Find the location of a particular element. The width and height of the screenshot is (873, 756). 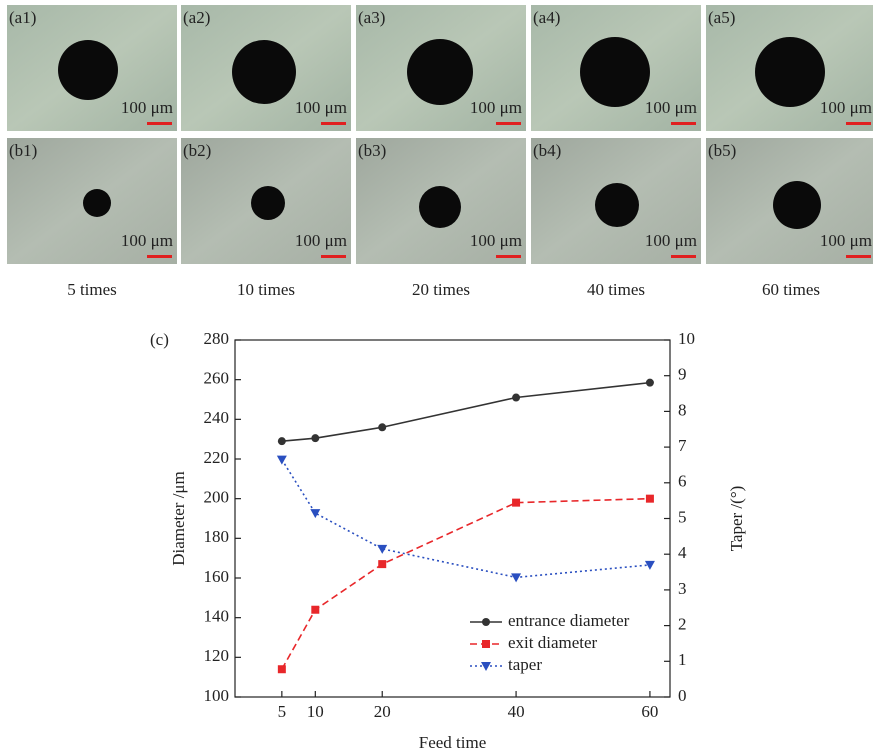

panel-label: (b3) is located at coordinates (372, 150).